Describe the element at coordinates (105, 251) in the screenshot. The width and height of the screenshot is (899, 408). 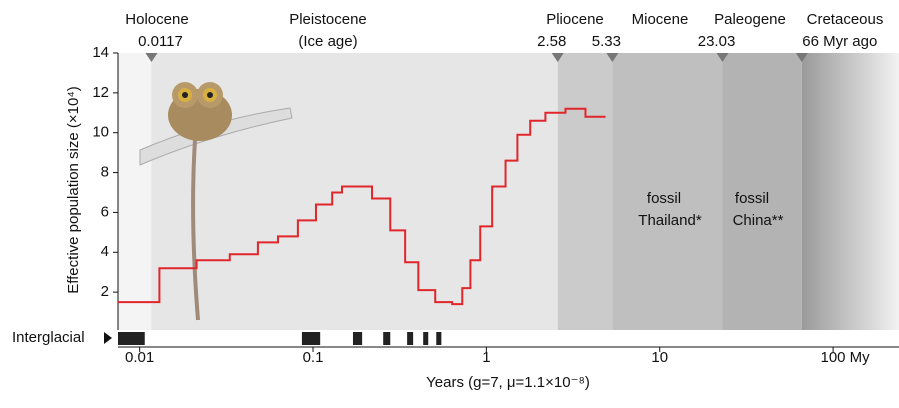
I see `y-tick-label: 4` at that location.